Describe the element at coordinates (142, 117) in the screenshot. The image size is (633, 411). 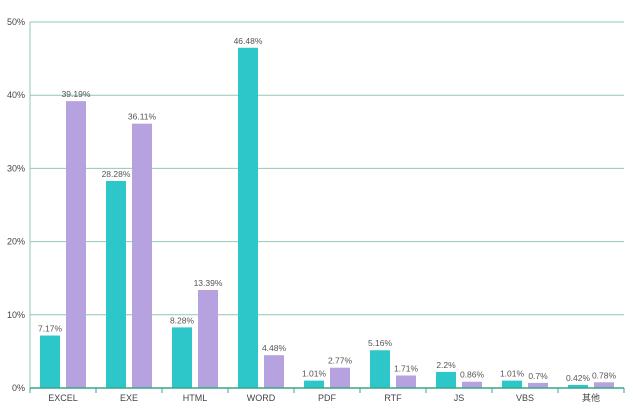
I see `data-label: 36.11%` at that location.